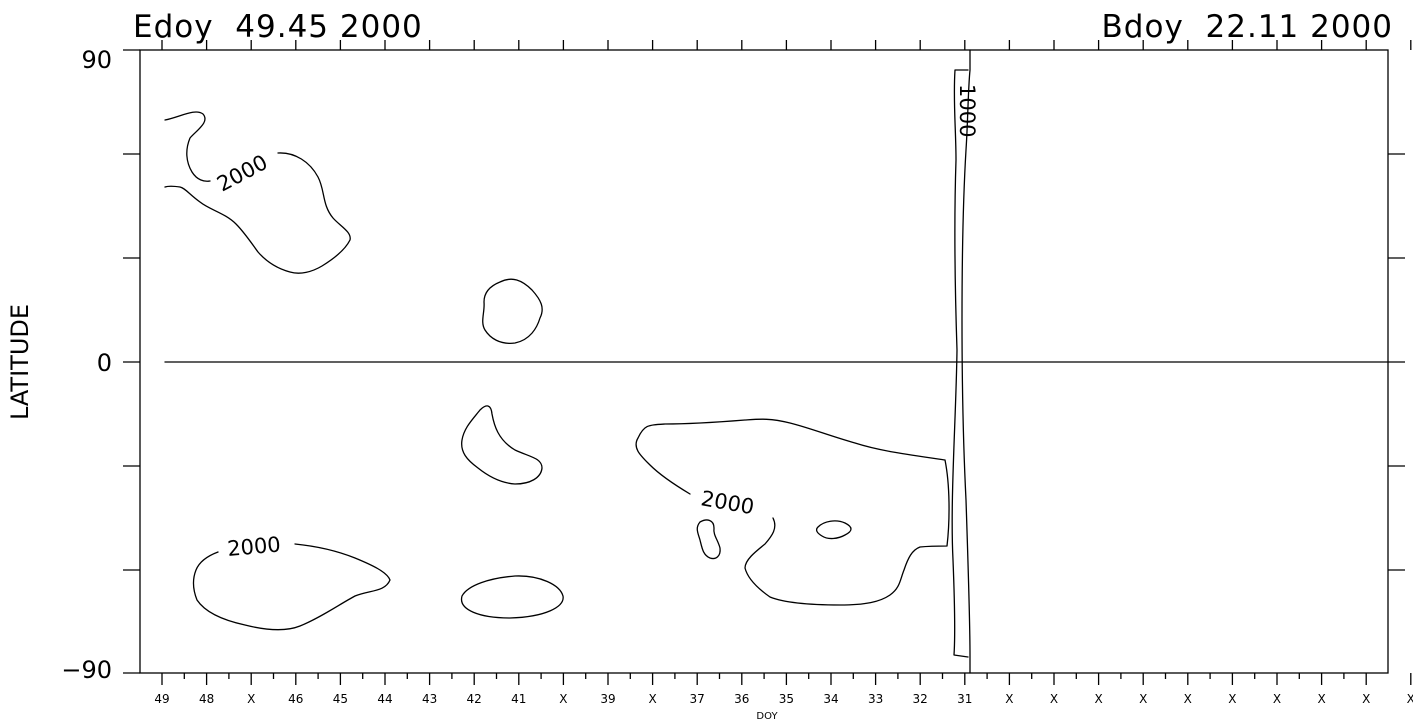 This screenshot has width=1413, height=725. I want to click on contour-top-left, so click(257, 192).